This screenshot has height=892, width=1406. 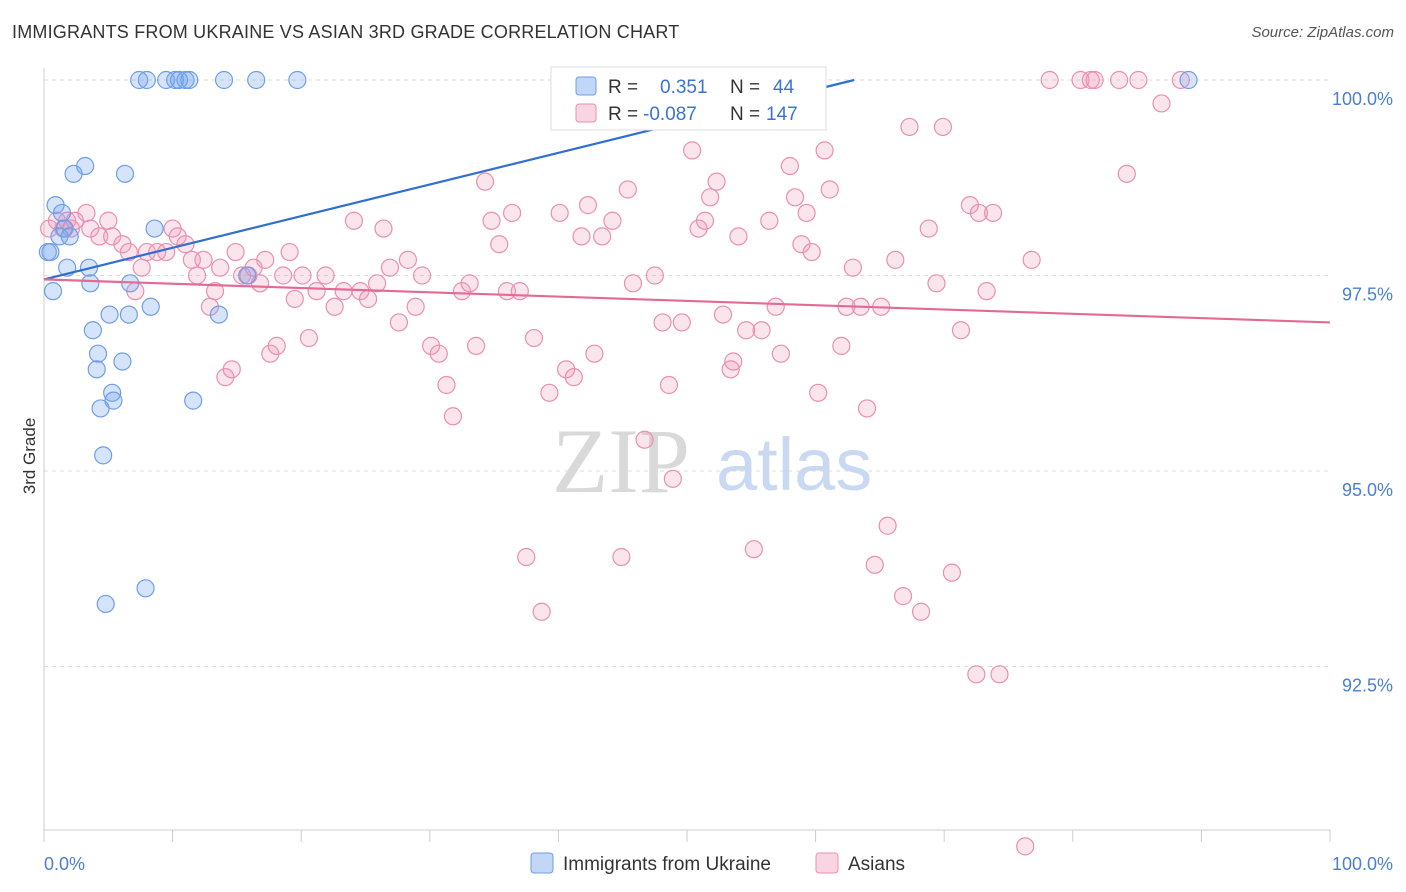 I want to click on series-legend-label-asians: Asians, so click(x=876, y=864).